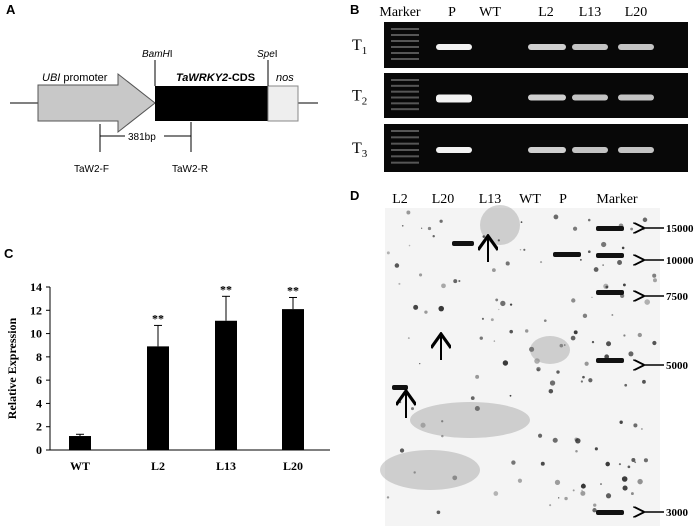  What do you see at coordinates (365, 102) in the screenshot?
I see `row-sub: 2` at bounding box center [365, 102].